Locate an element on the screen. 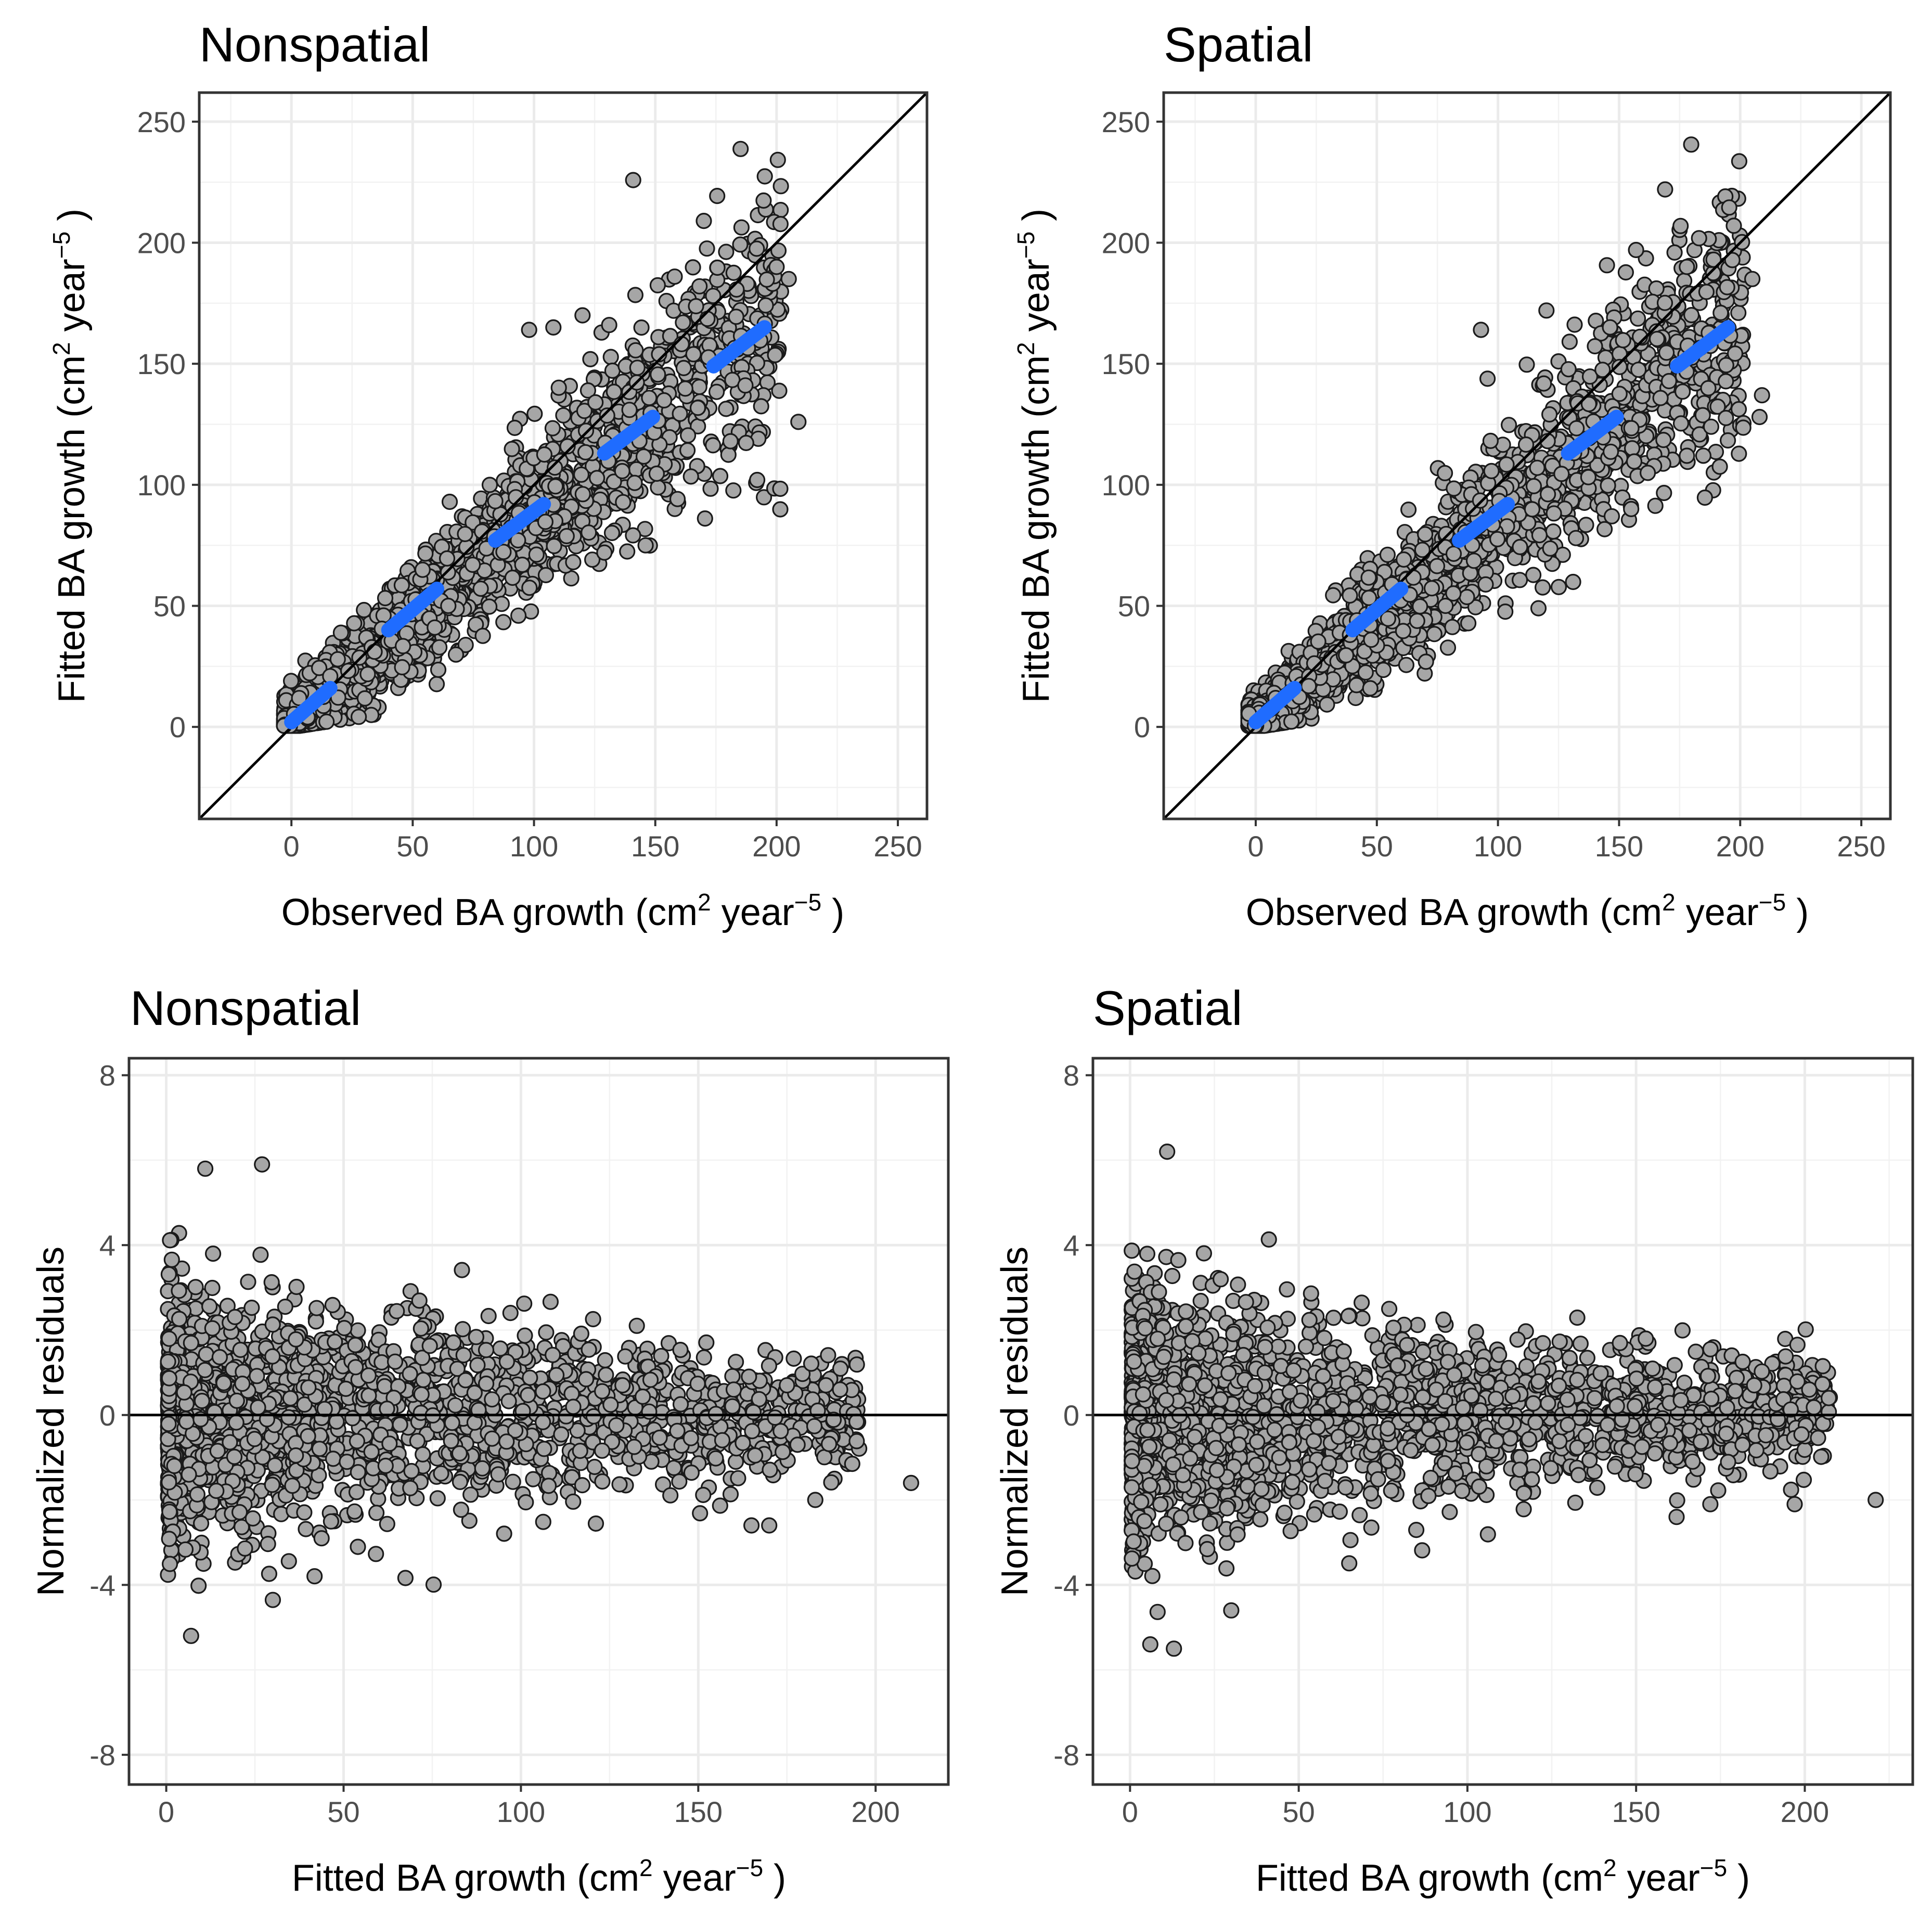 The width and height of the screenshot is (1932, 1912). x-tick-label: 150 is located at coordinates (1619, 846).